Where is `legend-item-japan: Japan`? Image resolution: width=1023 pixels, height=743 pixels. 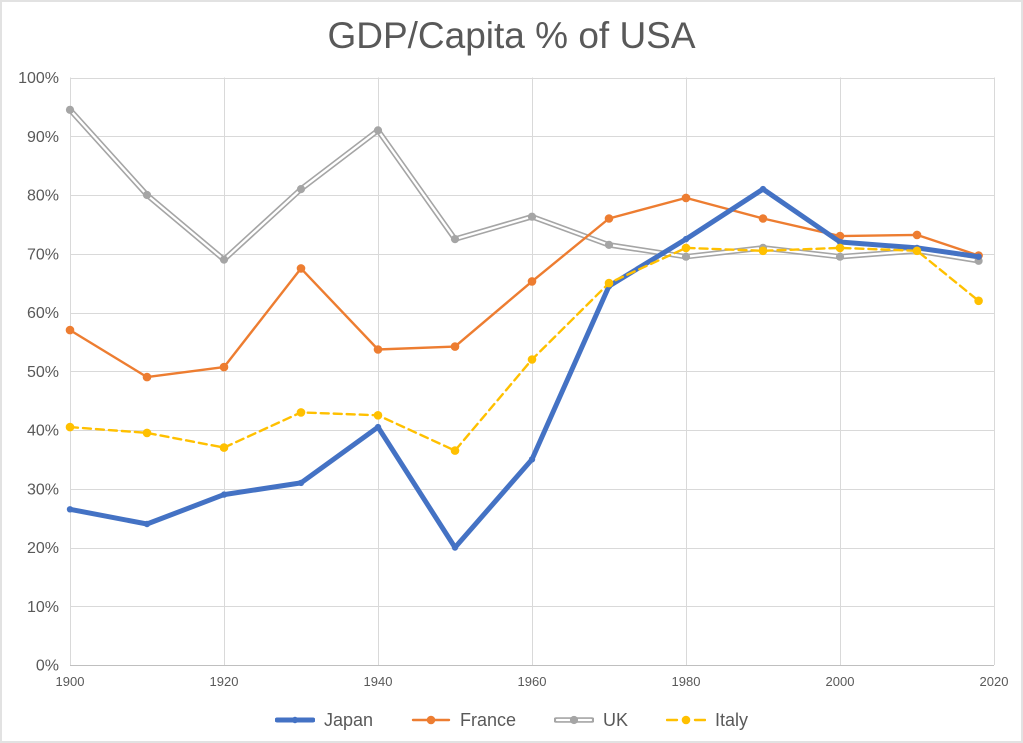
legend-item-japan: Japan is located at coordinates (323, 720).